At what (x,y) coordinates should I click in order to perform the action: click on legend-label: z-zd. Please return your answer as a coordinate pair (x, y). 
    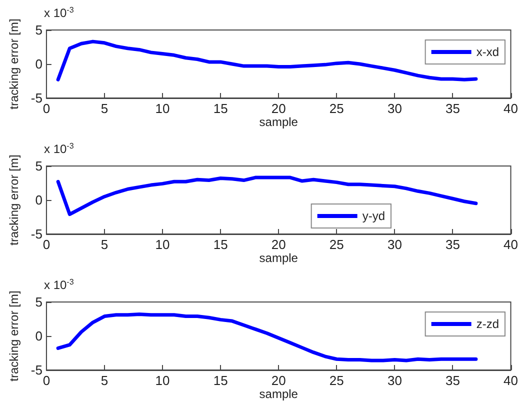
    Looking at the image, I should click on (487, 324).